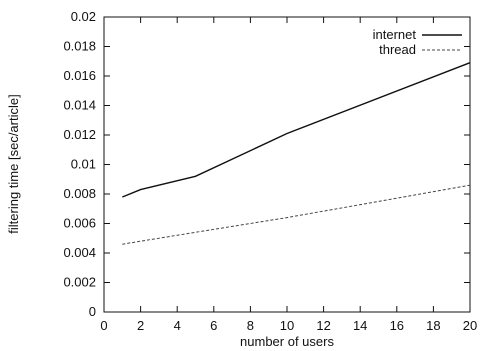 Image resolution: width=484 pixels, height=351 pixels. Describe the element at coordinates (296, 214) in the screenshot. I see `series-line-thread` at that location.